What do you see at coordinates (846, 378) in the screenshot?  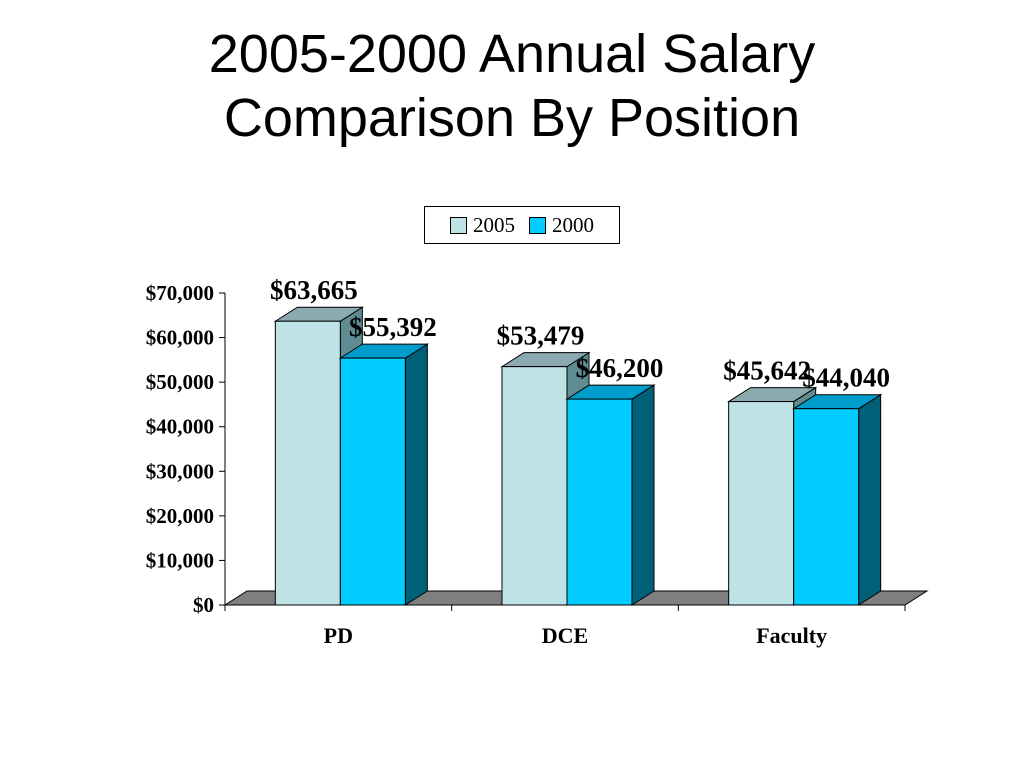 I see `data-label-faculty-2000: $44,040` at bounding box center [846, 378].